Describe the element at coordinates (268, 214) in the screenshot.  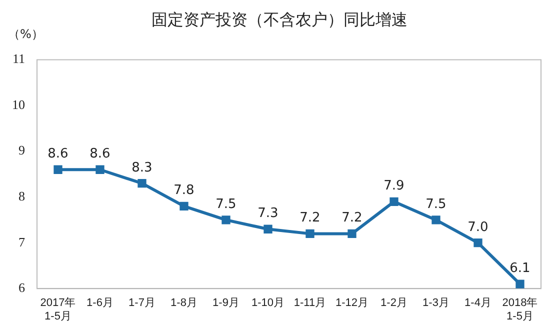
I see `text: 7.3` at that location.